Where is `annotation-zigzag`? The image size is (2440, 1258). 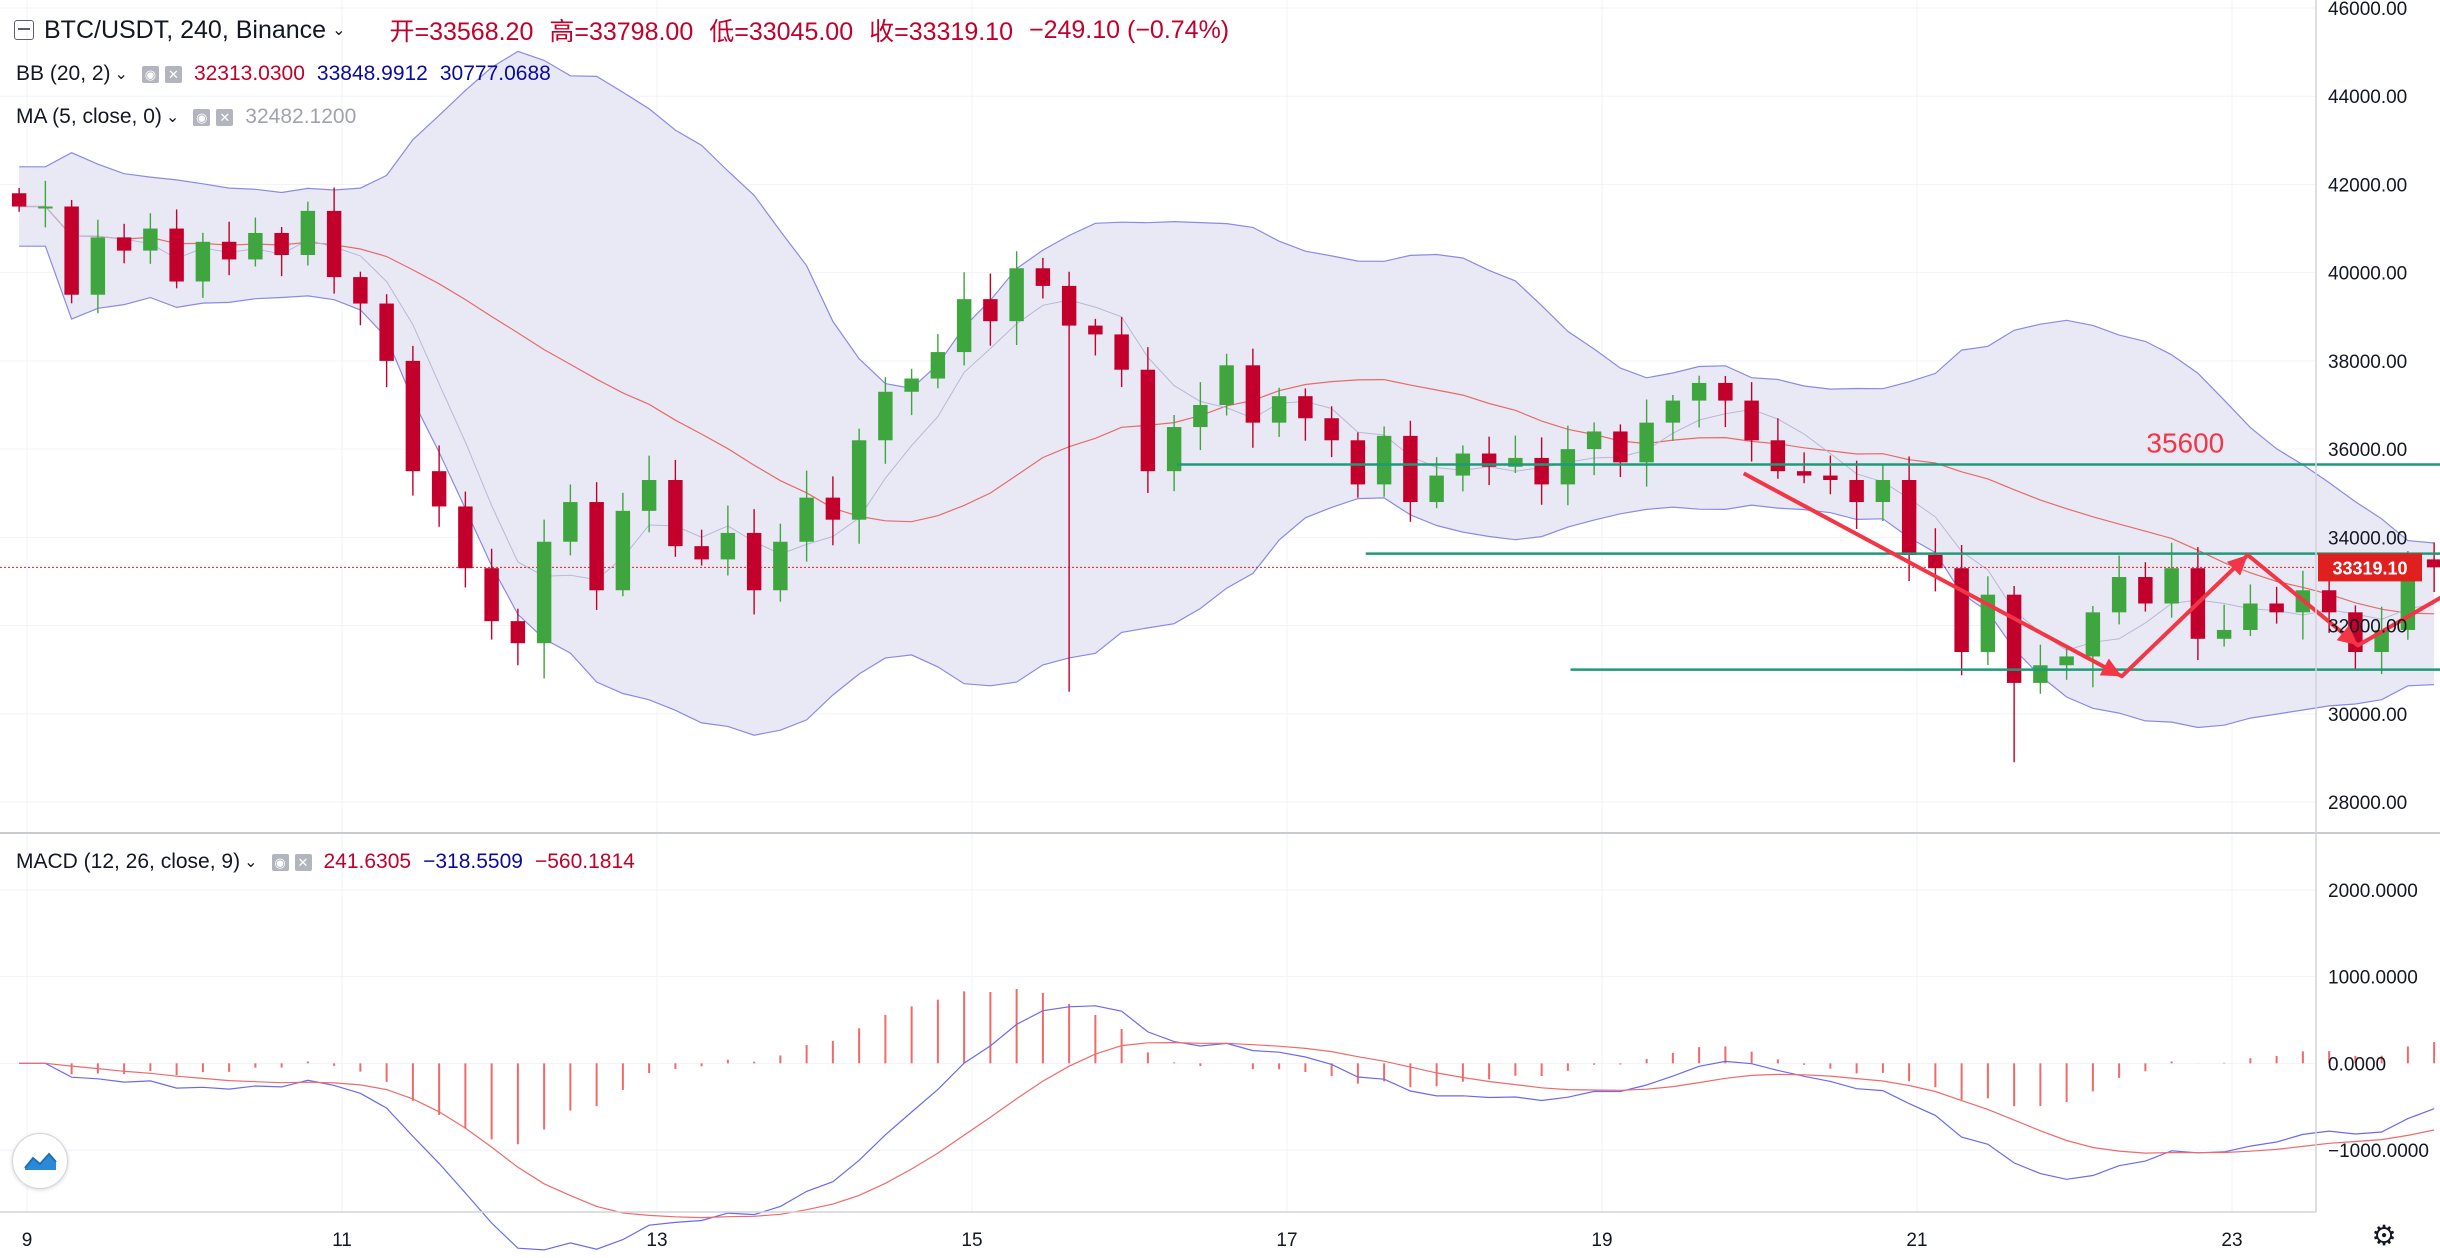 annotation-zigzag is located at coordinates (2091, 575).